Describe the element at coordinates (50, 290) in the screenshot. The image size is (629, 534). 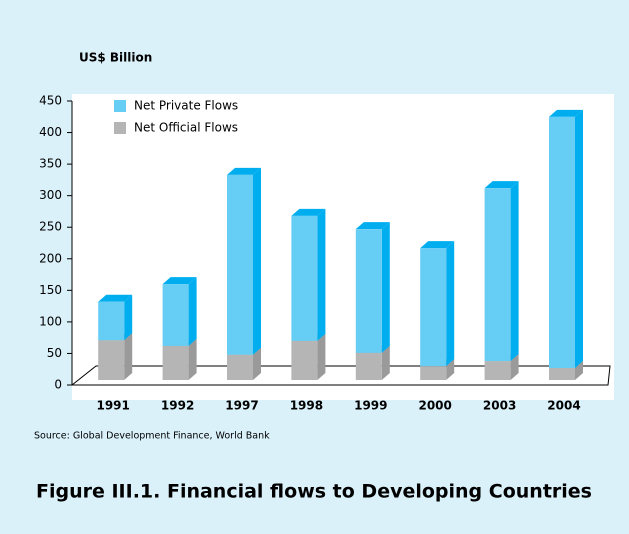
I see `y-tick-label: 150` at that location.